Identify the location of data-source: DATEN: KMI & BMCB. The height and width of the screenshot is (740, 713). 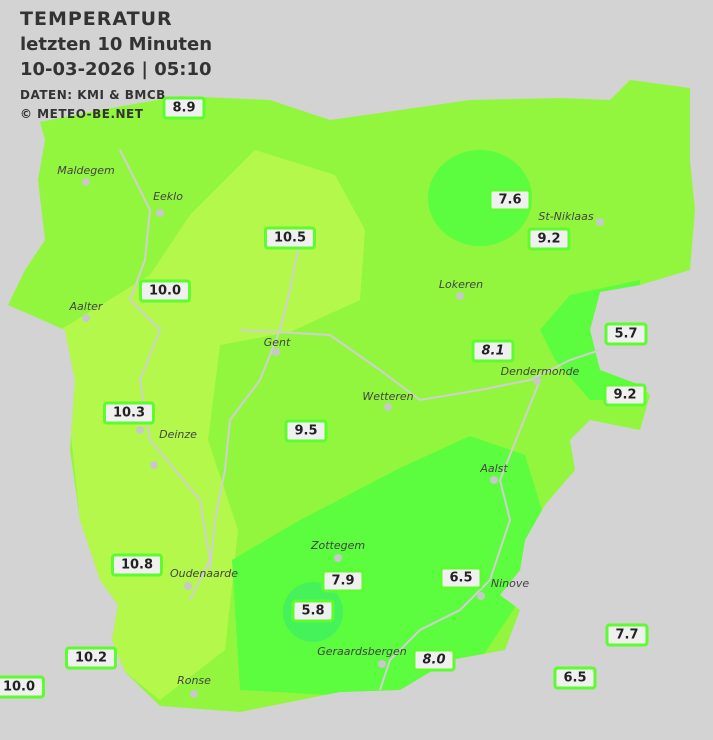
(93, 95).